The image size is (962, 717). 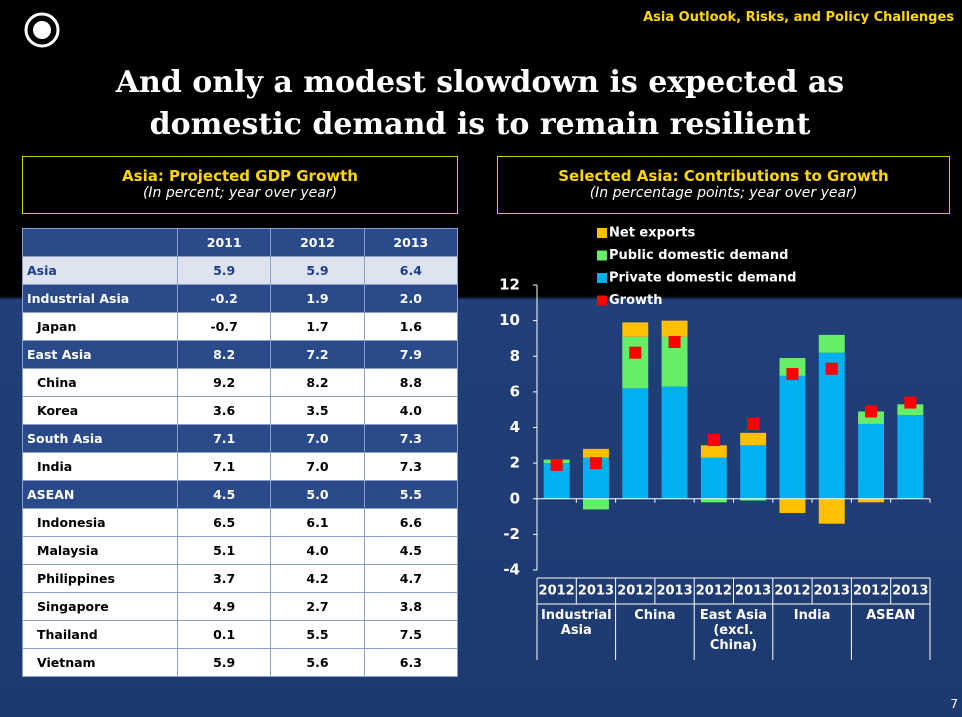 I want to click on y-tick-label: -2, so click(x=511, y=534).